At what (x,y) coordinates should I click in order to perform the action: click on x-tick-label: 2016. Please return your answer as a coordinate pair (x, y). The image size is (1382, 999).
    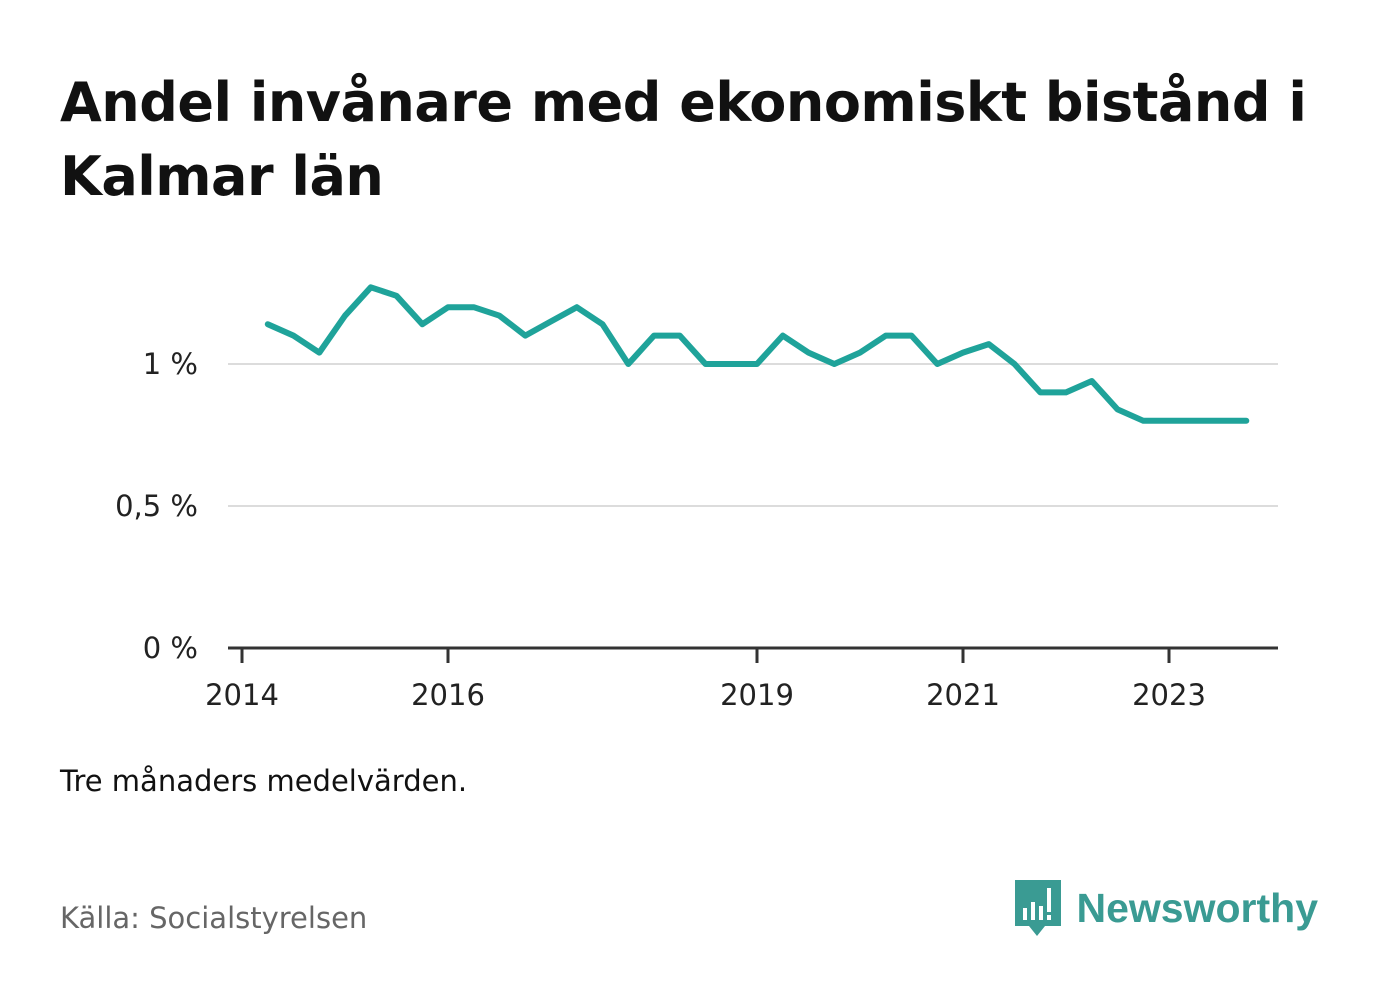
    Looking at the image, I should click on (448, 695).